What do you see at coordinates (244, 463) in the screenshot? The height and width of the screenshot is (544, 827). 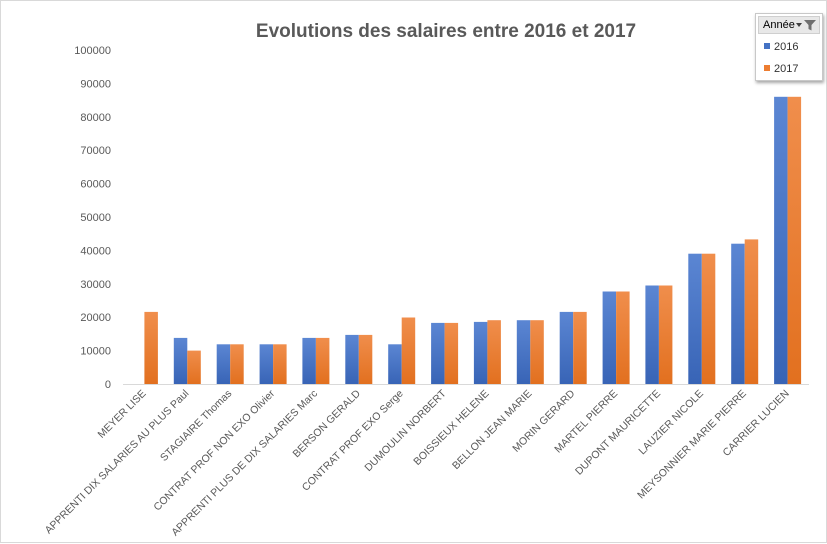 I see `x-category-label: APPRENTI PLUS DE DIX SALARIES Marc` at bounding box center [244, 463].